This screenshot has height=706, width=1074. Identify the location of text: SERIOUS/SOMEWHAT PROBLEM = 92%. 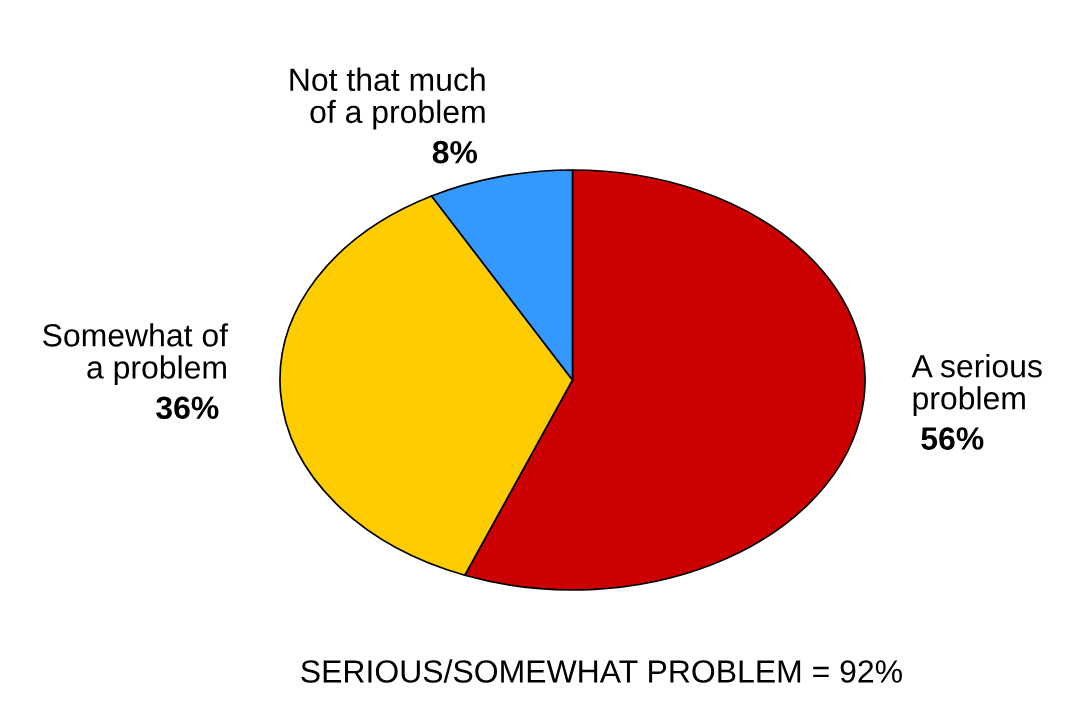
(601, 671).